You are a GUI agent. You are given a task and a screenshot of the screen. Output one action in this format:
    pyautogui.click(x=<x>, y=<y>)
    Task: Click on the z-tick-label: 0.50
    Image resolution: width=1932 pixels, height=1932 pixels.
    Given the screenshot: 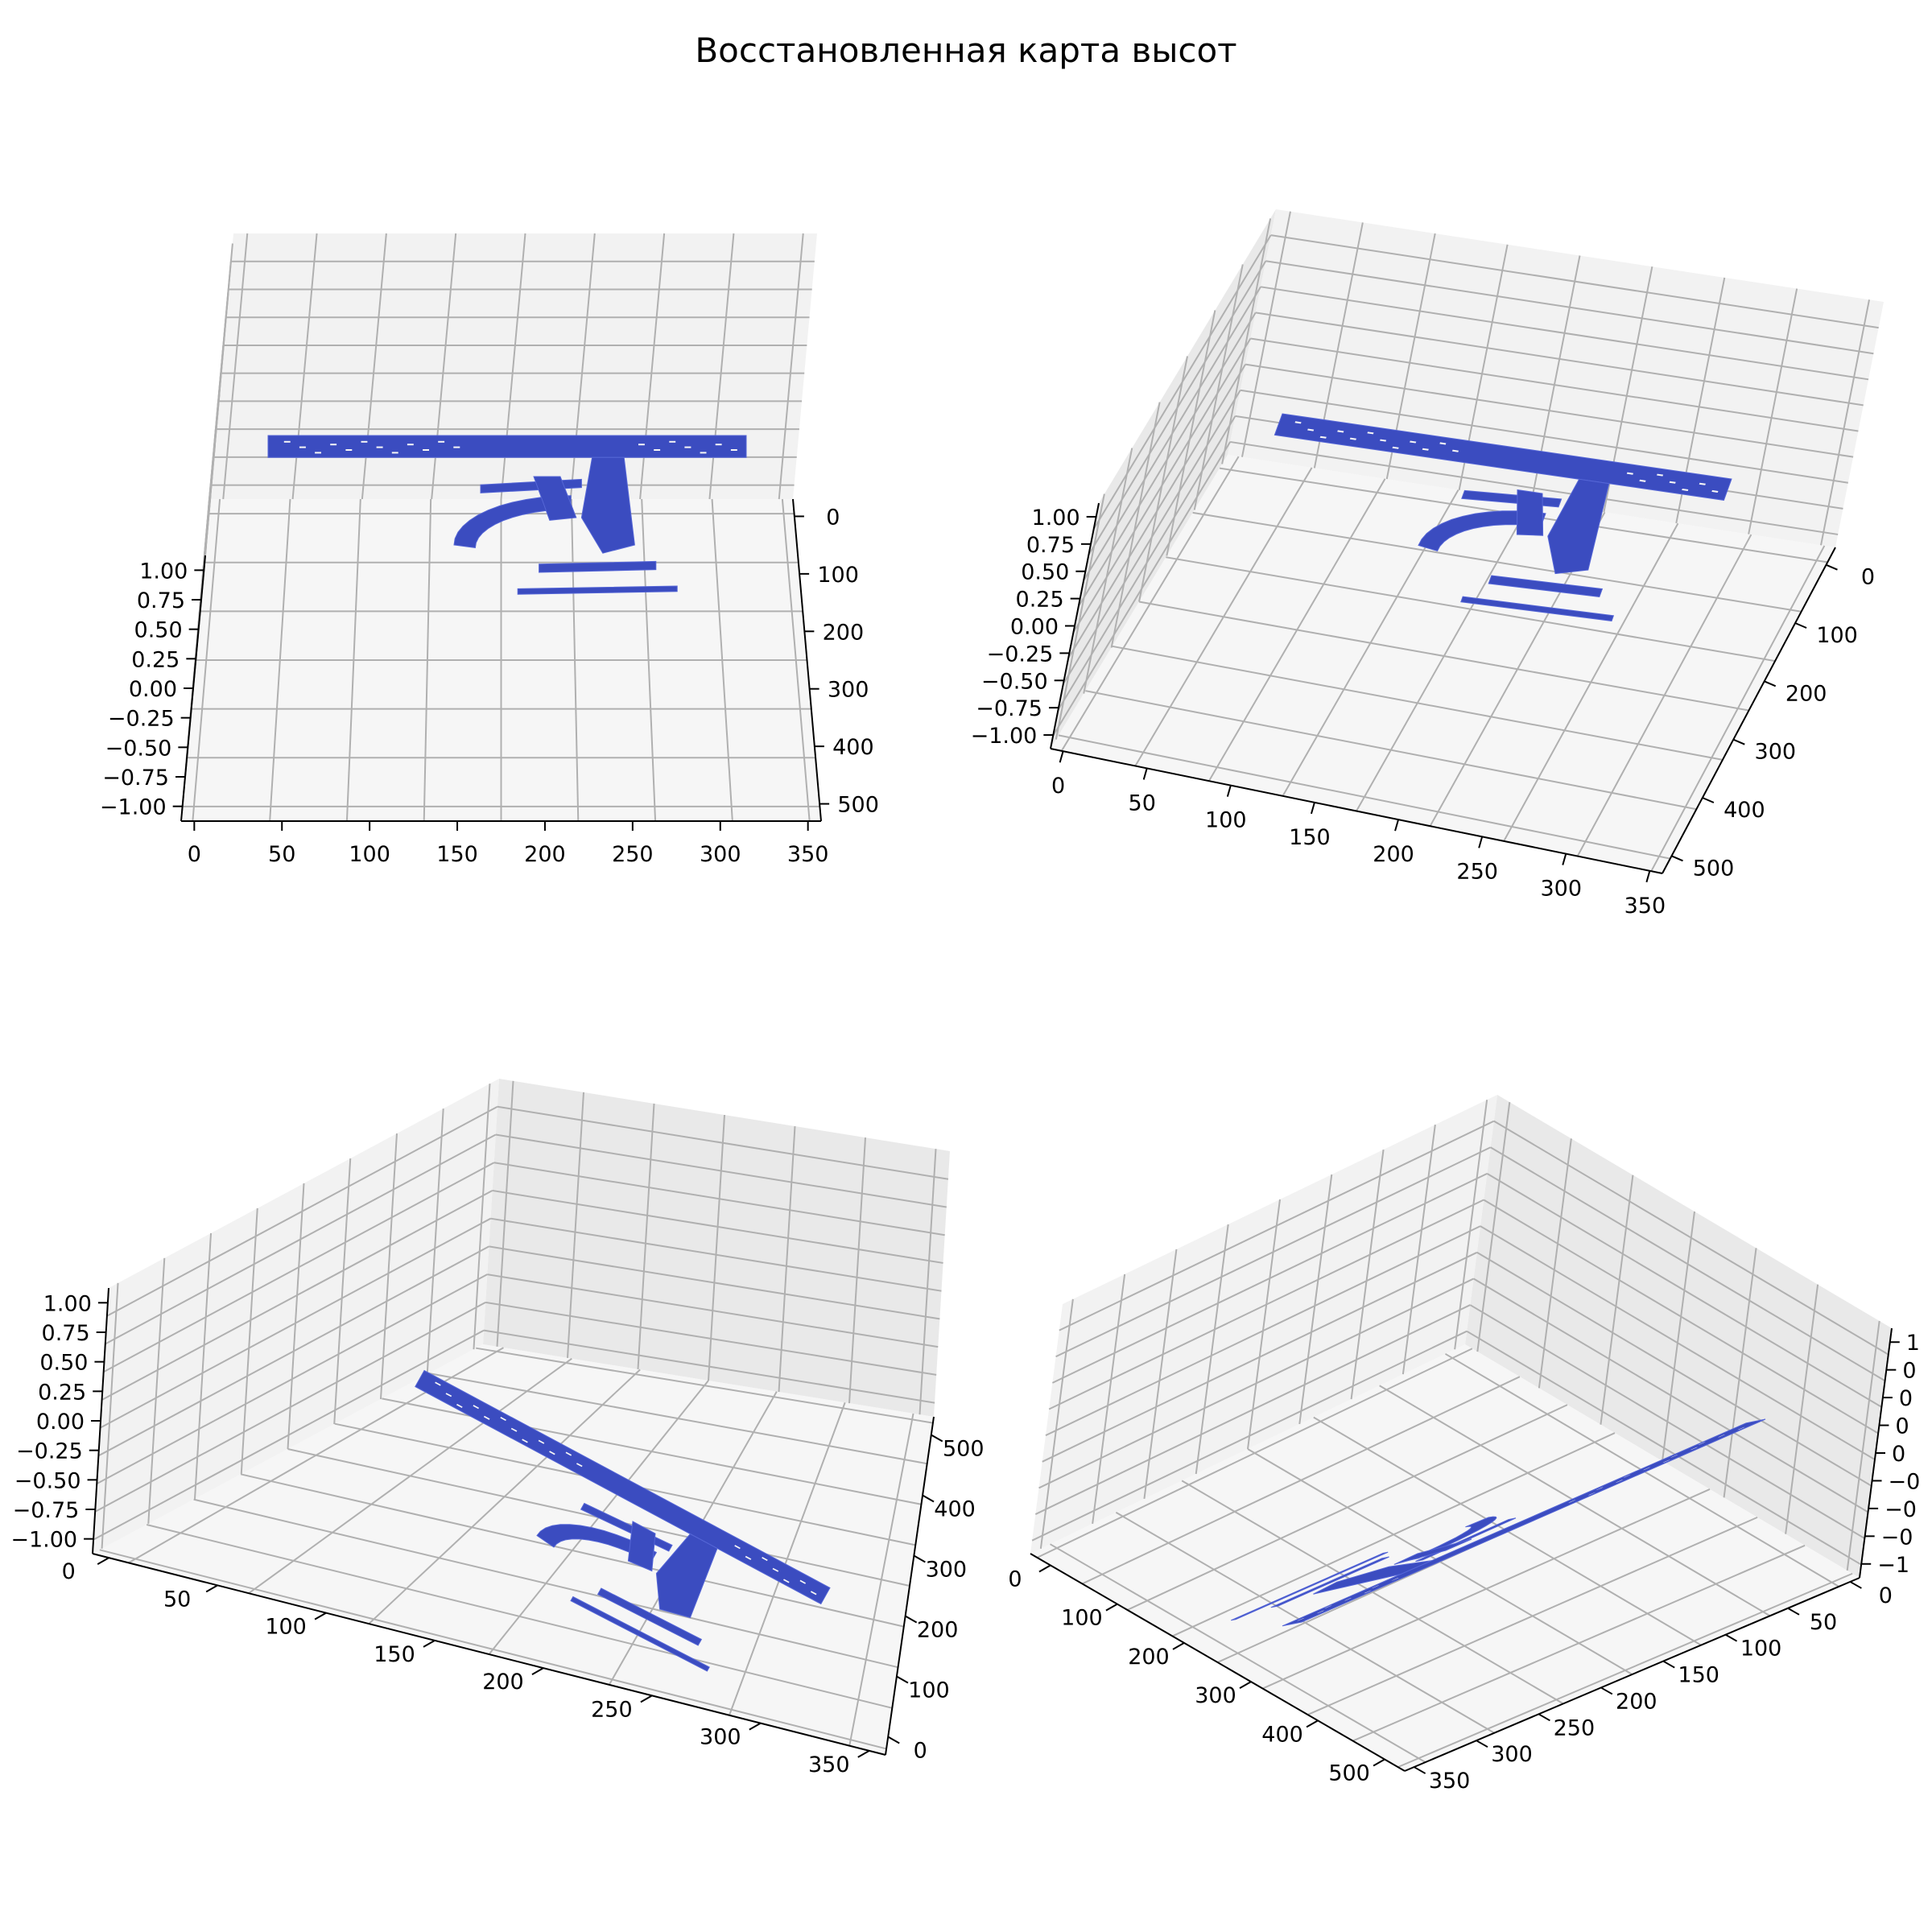 What is the action you would take?
    pyautogui.click(x=63, y=1363)
    